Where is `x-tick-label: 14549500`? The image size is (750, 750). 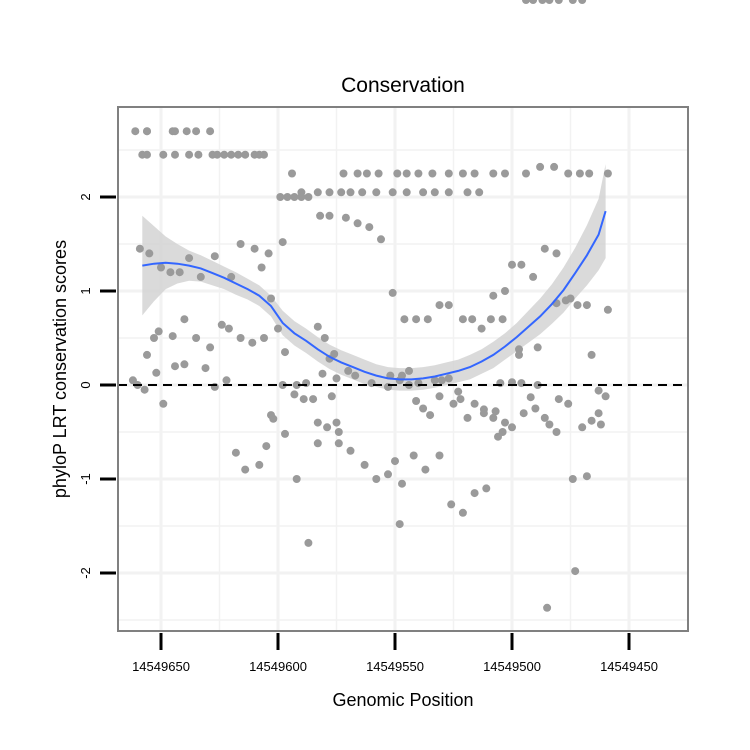 x-tick-label: 14549500 is located at coordinates (512, 666).